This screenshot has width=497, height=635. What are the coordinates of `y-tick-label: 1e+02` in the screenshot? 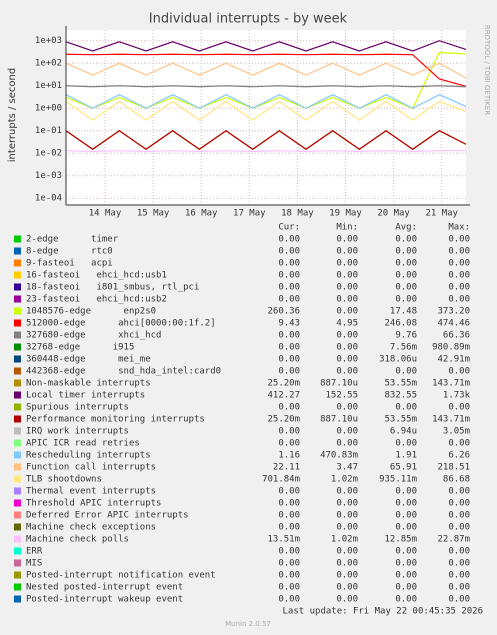 It's located at (48, 64).